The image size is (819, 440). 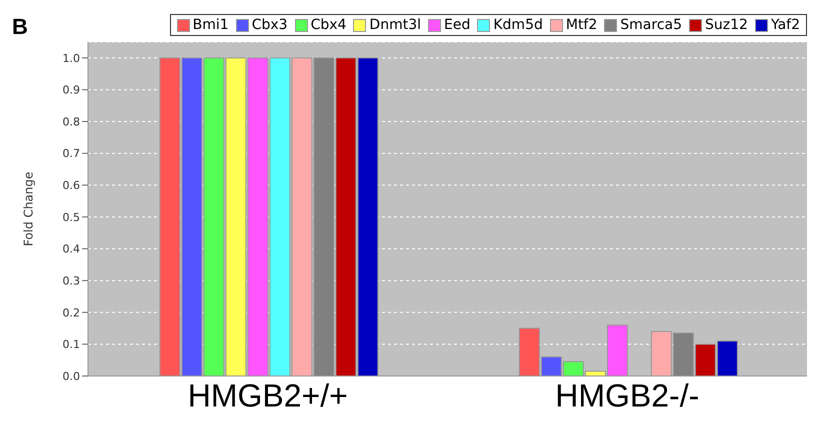 I want to click on y-tick-label: 0.3, so click(x=71, y=281).